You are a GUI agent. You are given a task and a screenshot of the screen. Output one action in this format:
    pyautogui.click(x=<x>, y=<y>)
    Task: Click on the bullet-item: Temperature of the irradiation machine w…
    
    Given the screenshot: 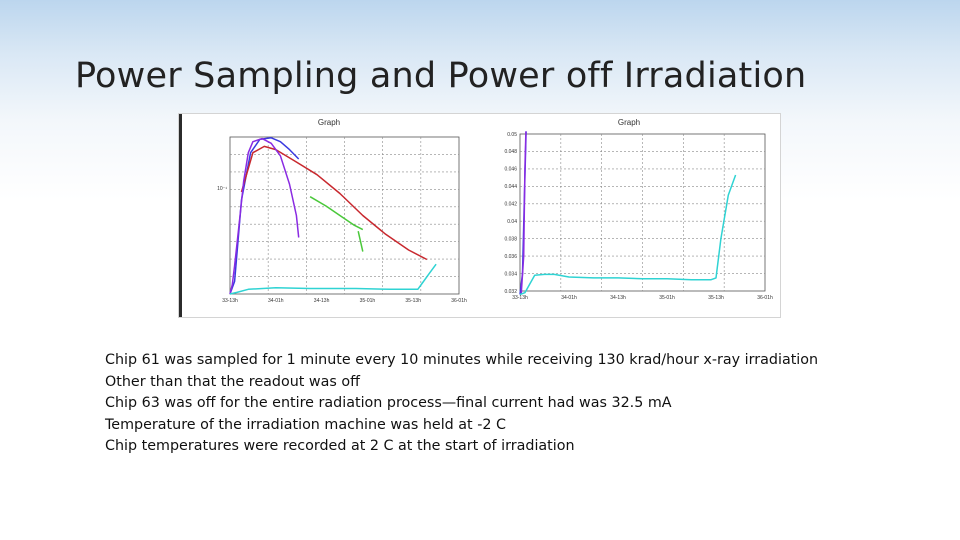 What is the action you would take?
    pyautogui.click(x=305, y=424)
    